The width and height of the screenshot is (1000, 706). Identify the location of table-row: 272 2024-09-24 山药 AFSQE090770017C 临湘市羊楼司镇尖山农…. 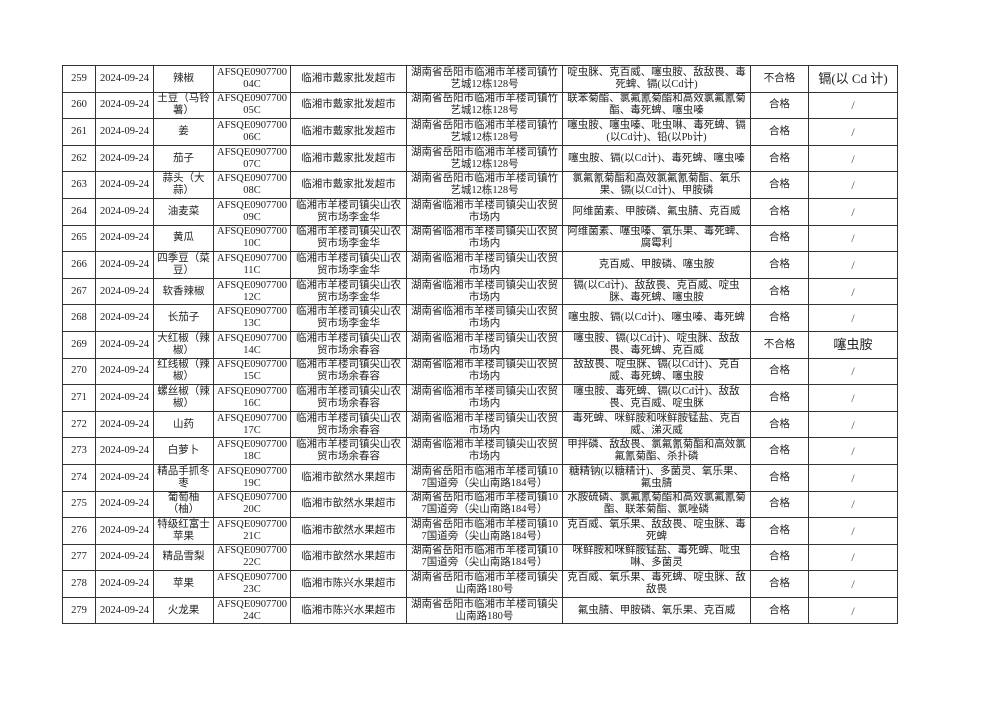
(480, 424).